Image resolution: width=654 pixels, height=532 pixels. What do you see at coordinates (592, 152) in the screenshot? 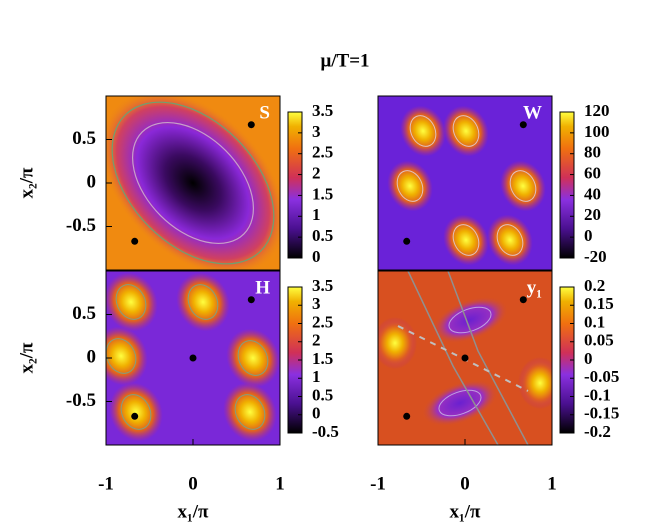
I see `colorbar-tick-label: 80` at bounding box center [592, 152].